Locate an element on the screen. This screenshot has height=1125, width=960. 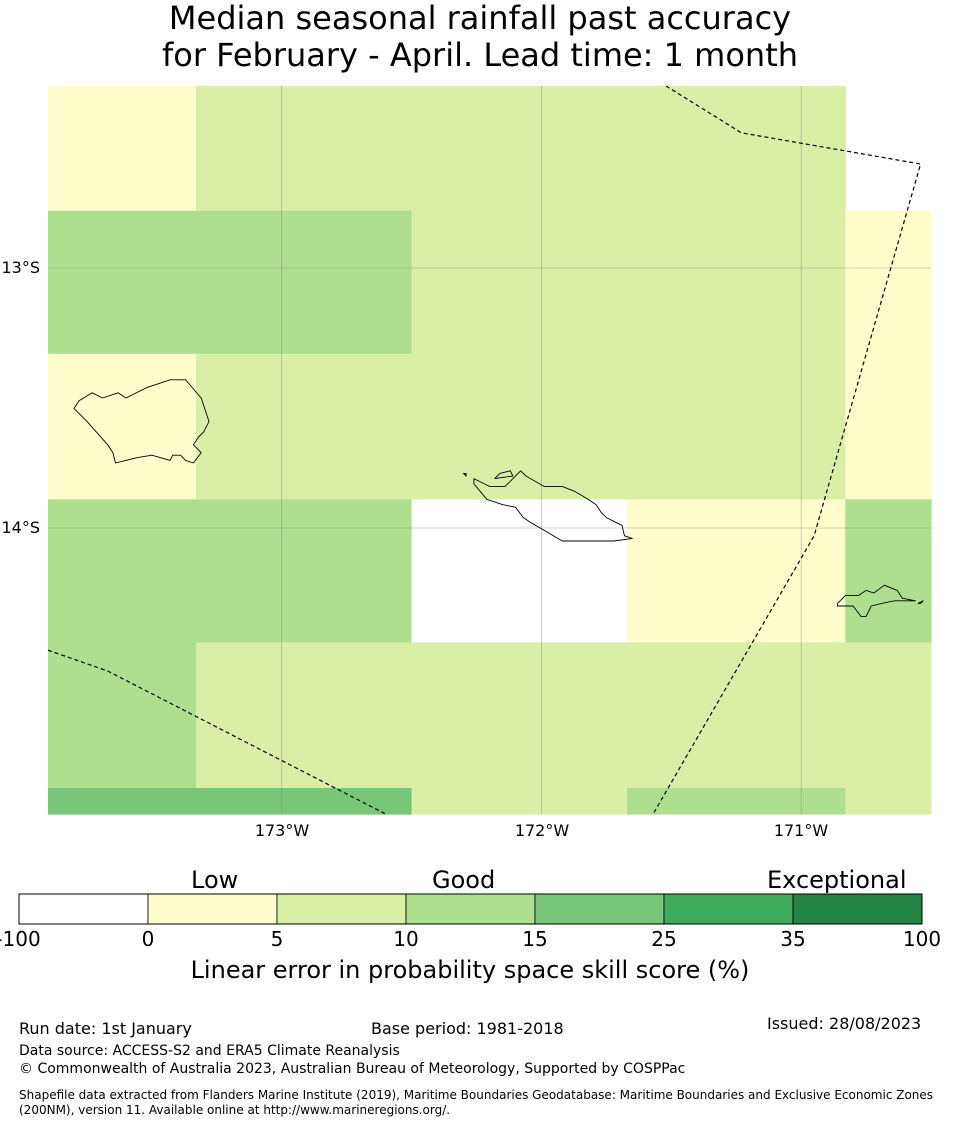
issued-date: Issued: 28/08/2023 is located at coordinates (844, 1023).